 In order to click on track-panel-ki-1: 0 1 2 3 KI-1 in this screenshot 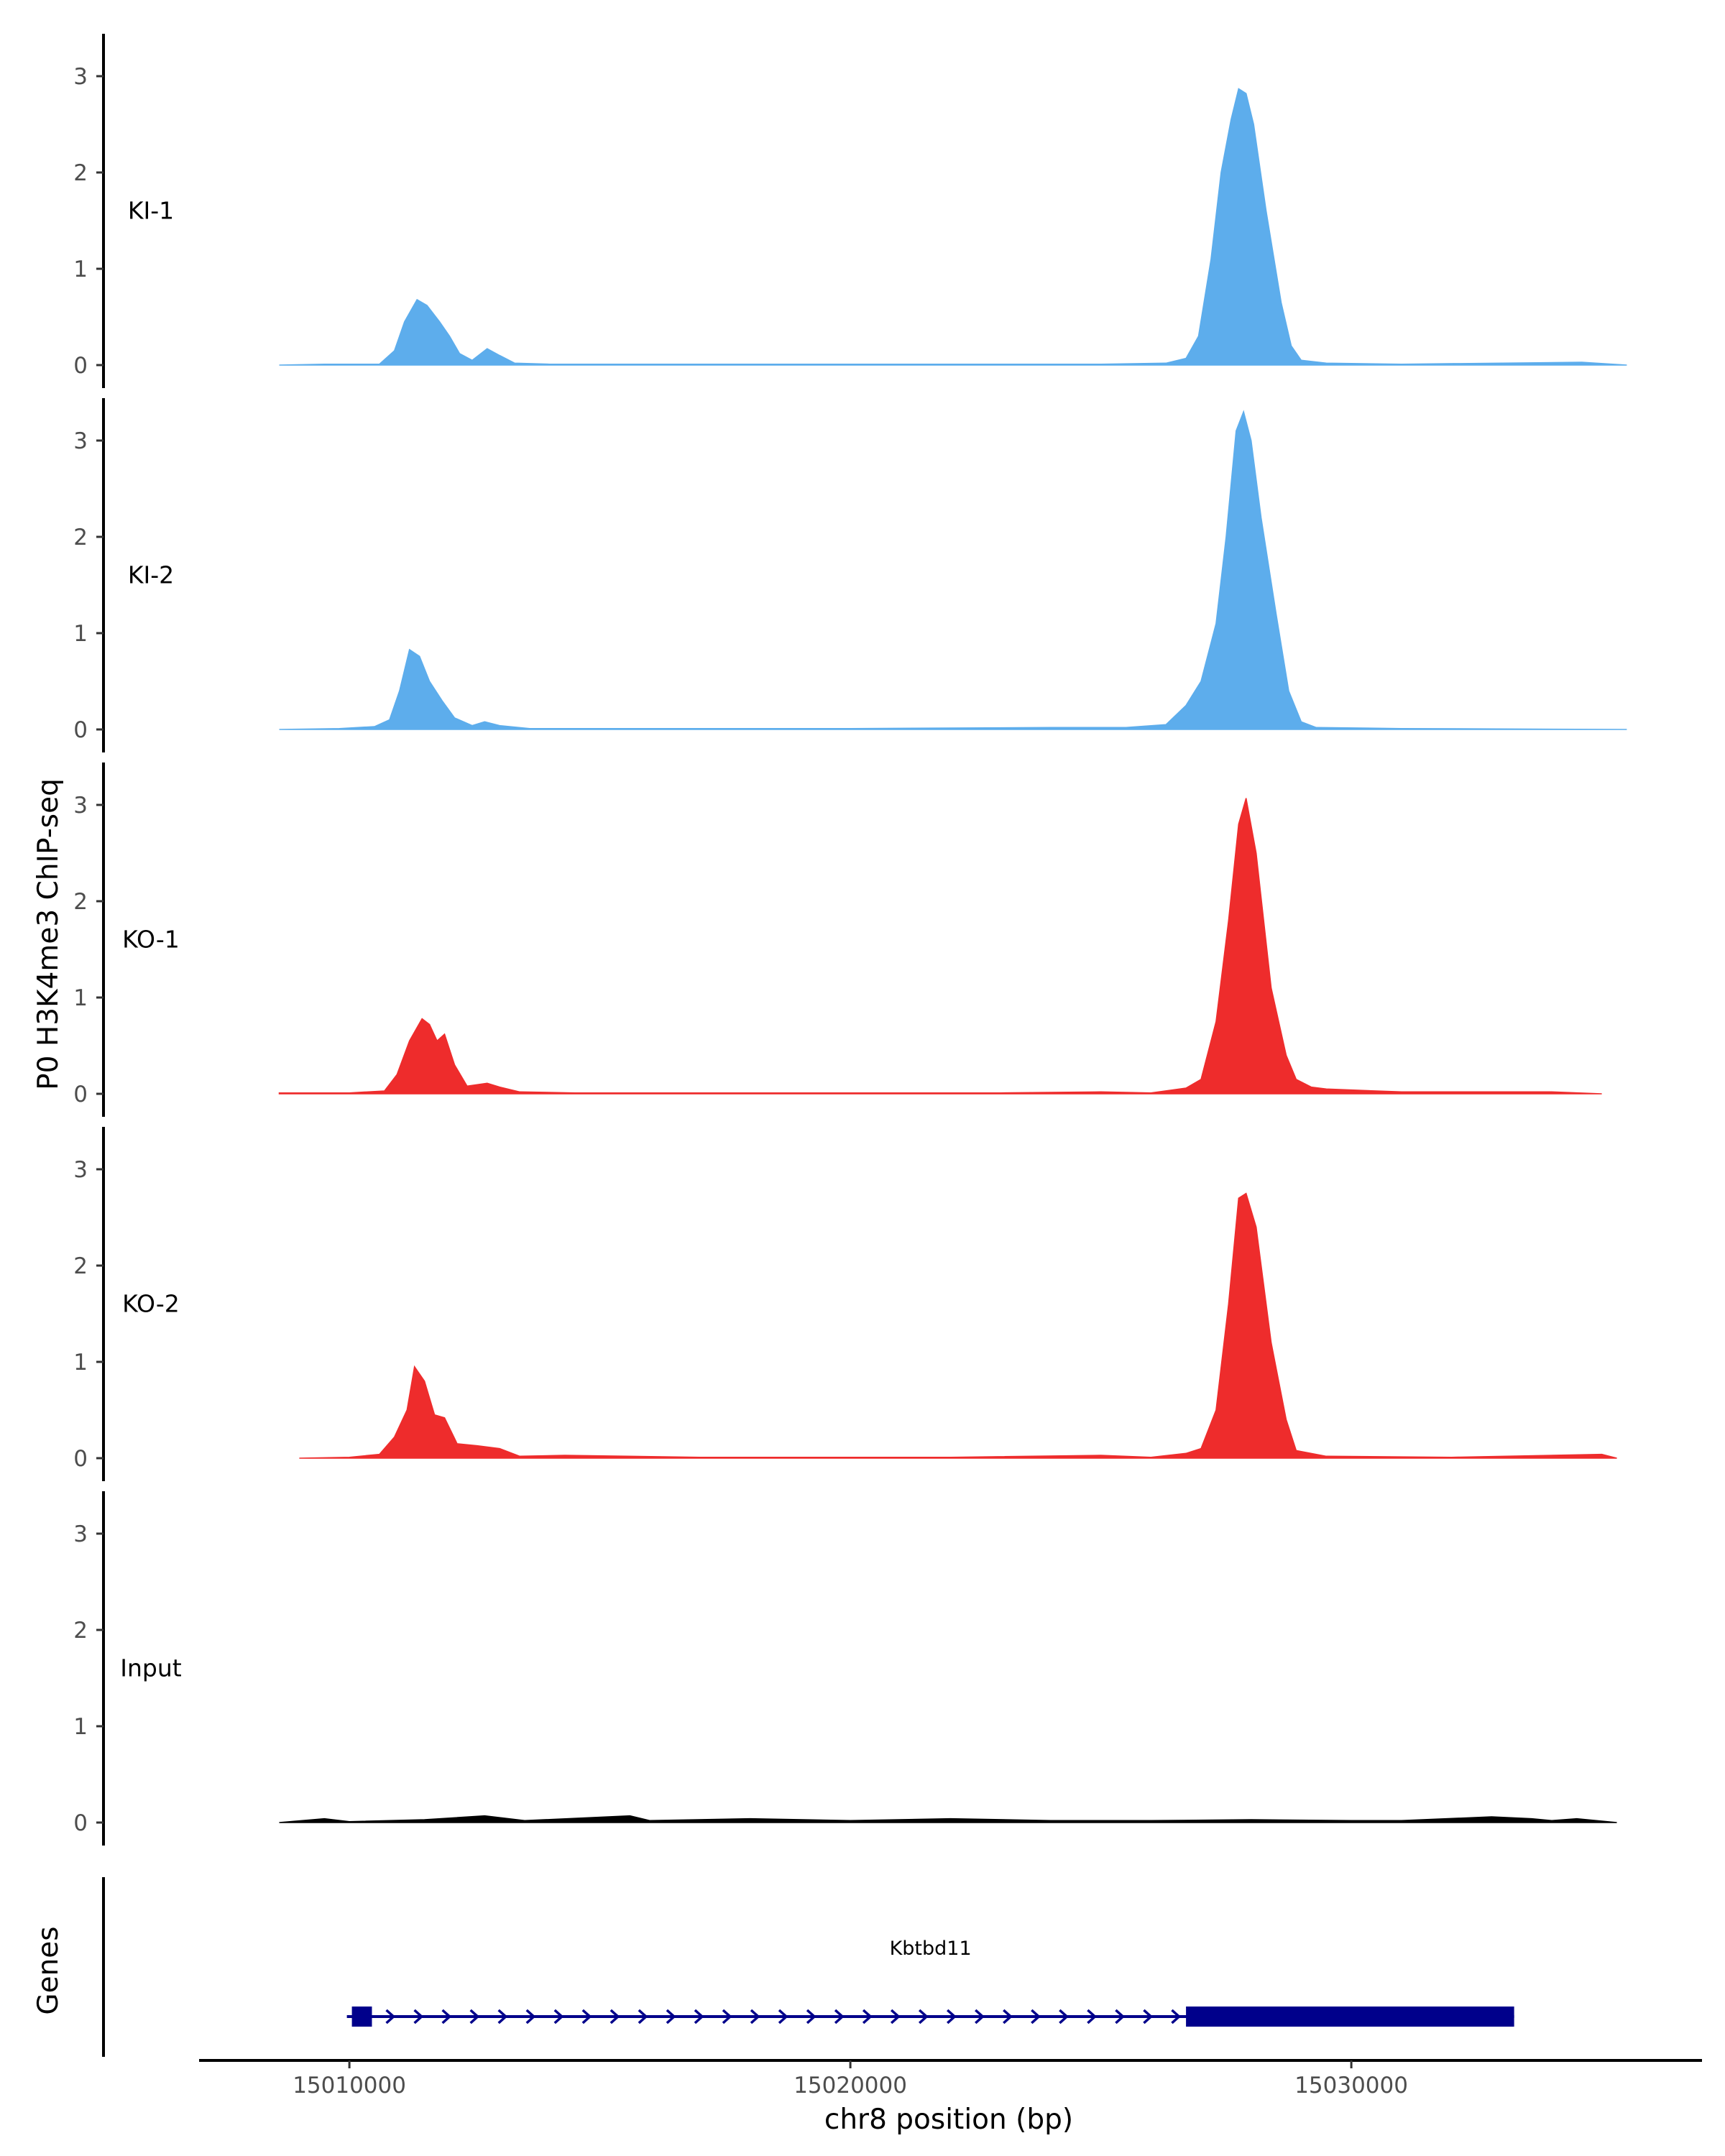, I will do `click(850, 211)`.